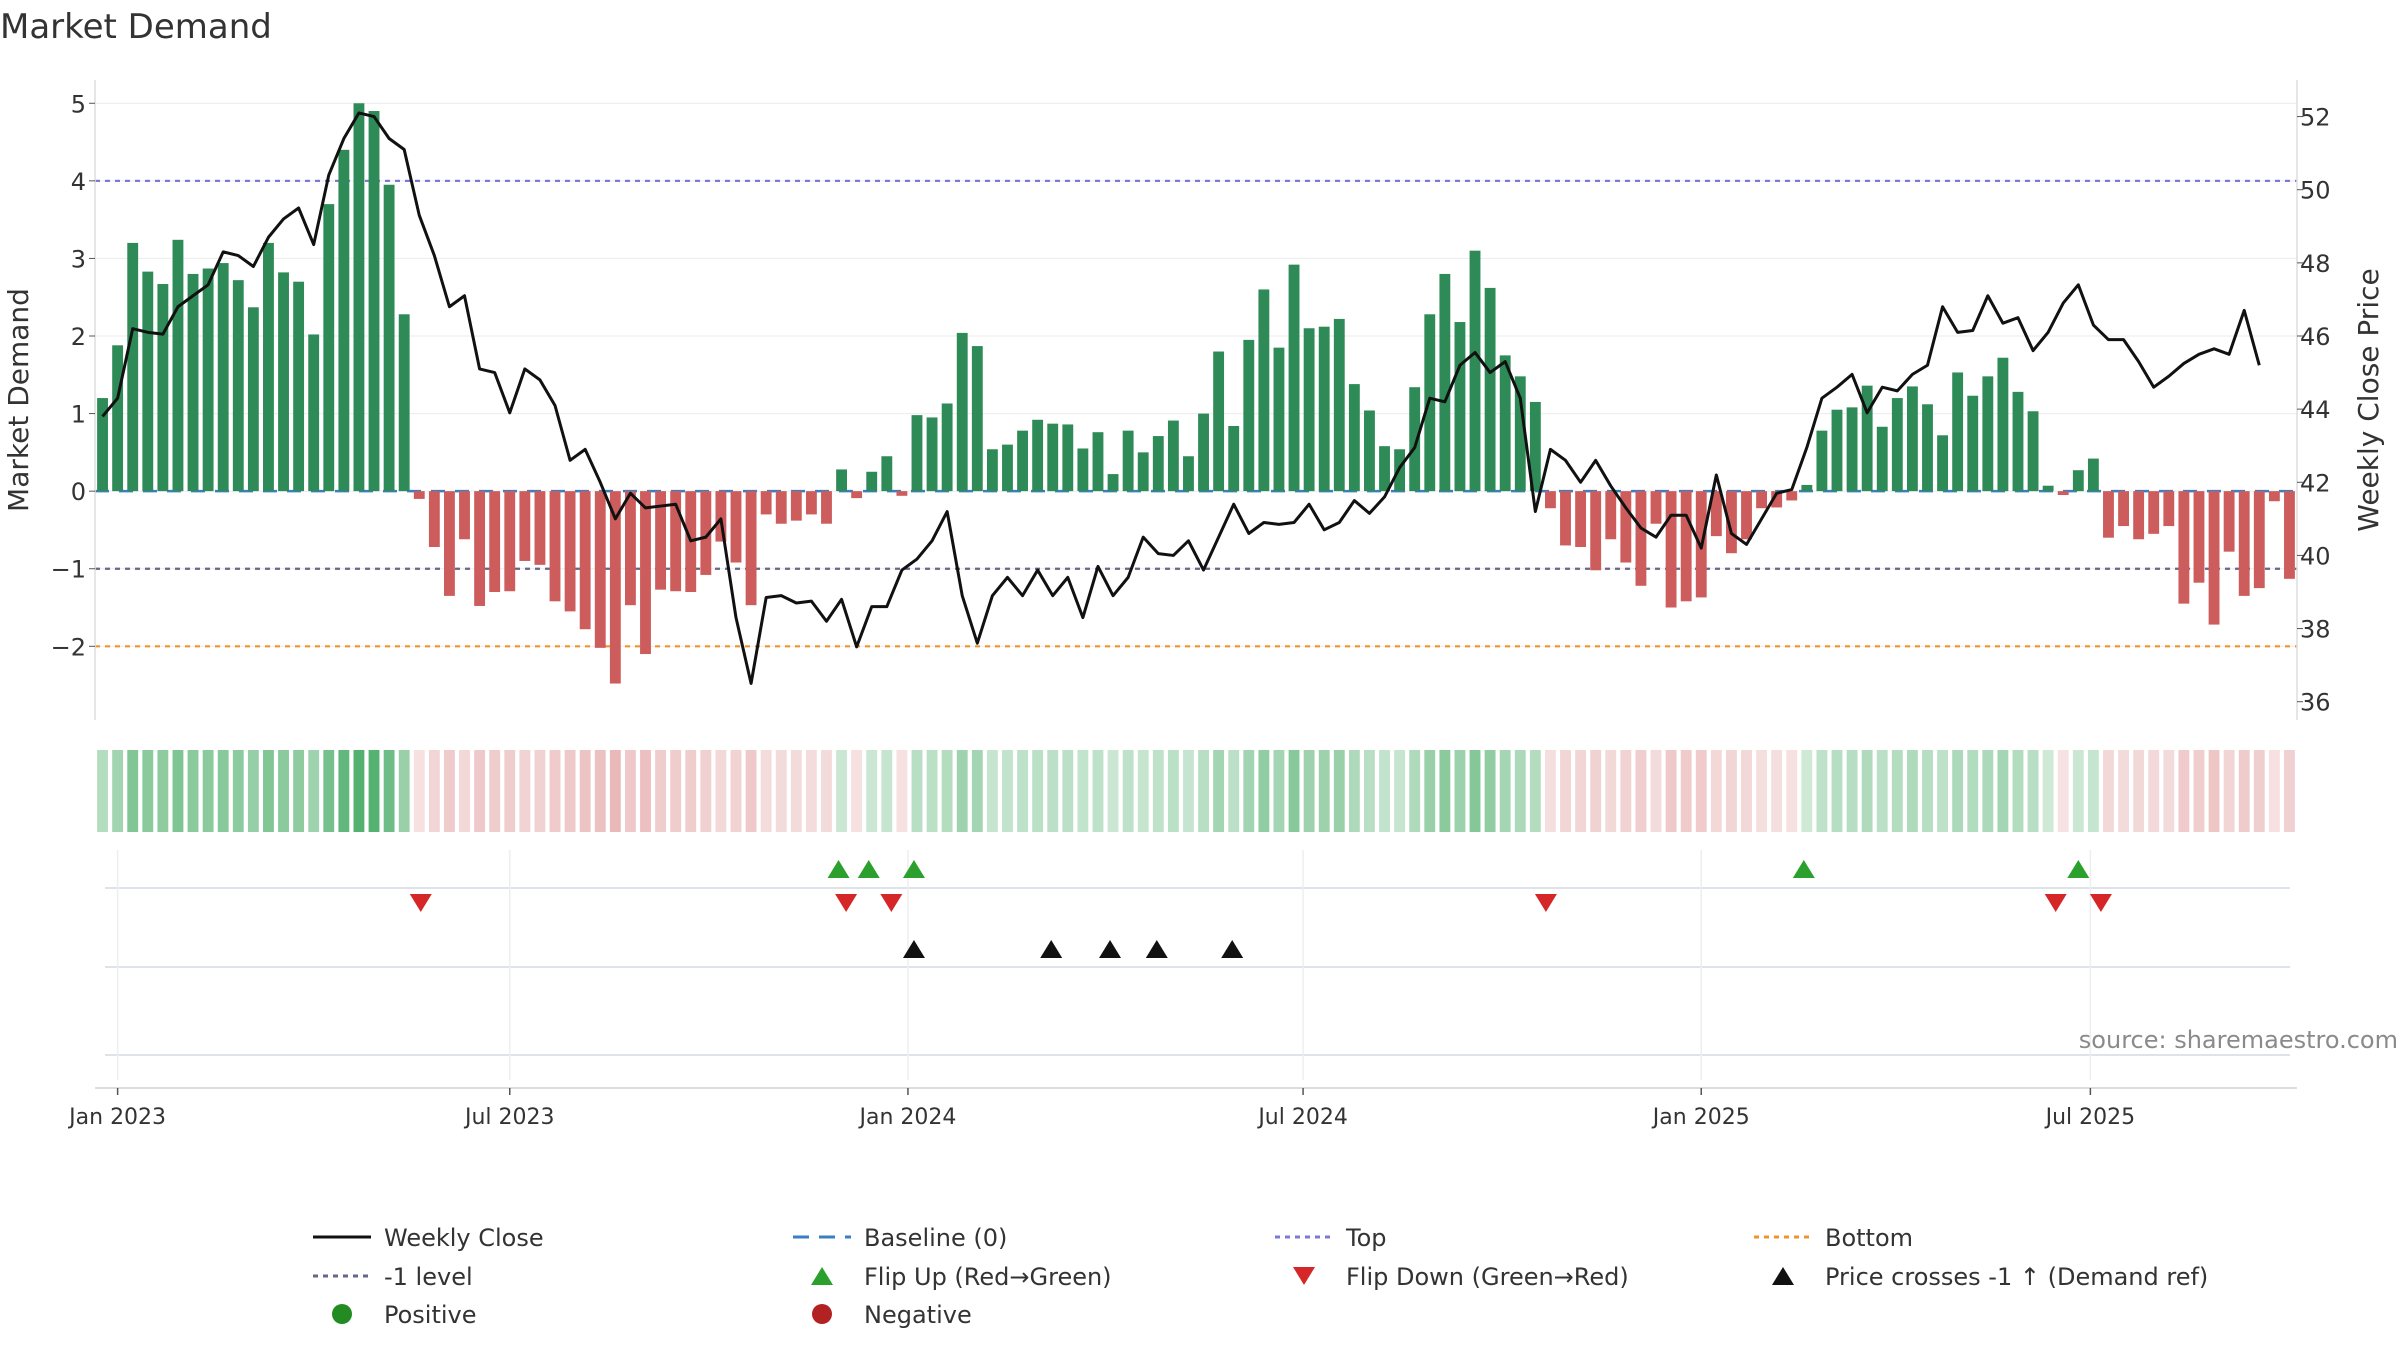 The image size is (2400, 1350). What do you see at coordinates (68, 647) in the screenshot?
I see `y-tick-label-left: −2` at bounding box center [68, 647].